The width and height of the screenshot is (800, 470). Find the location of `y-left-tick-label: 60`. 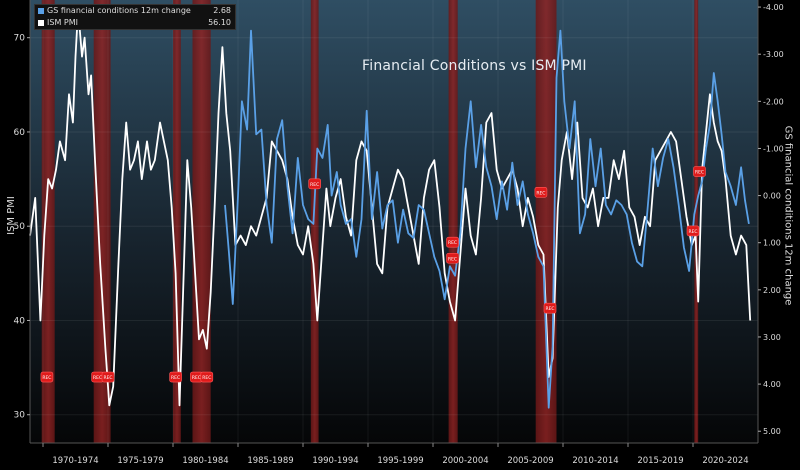

y-left-tick-label: 60 is located at coordinates (20, 133).